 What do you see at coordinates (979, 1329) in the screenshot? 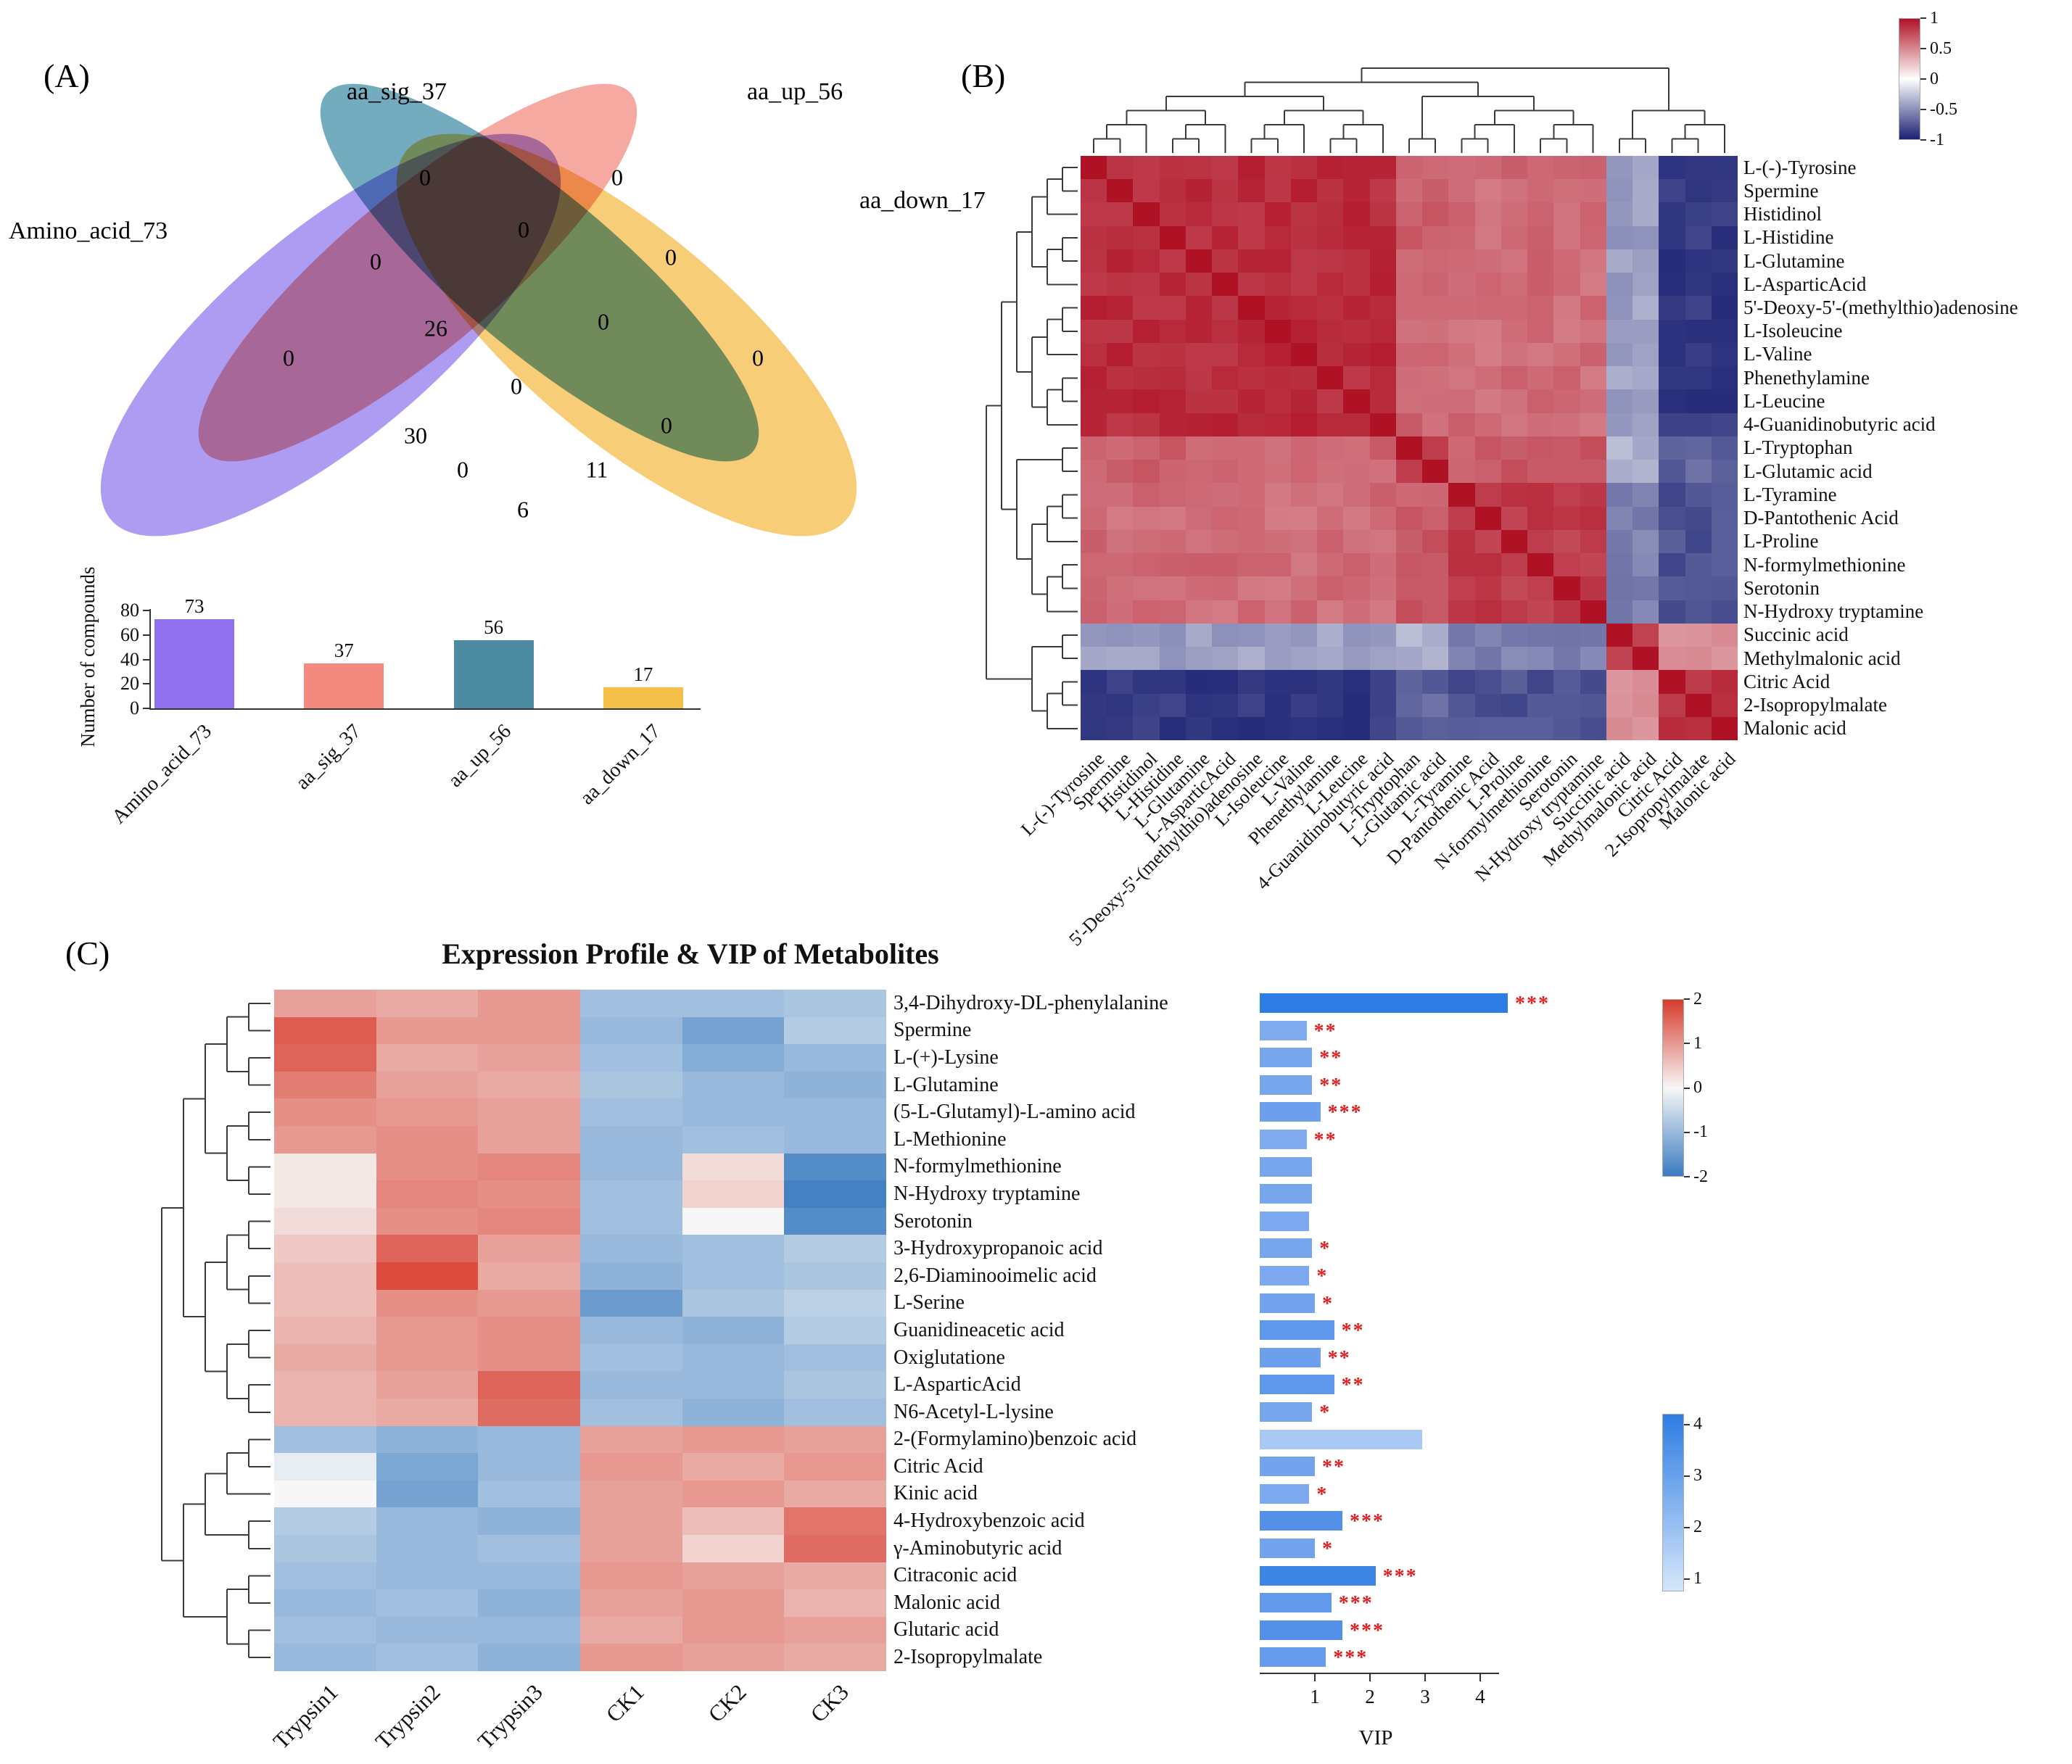
I see `expression-row-label: Guanidineacetic acid` at bounding box center [979, 1329].